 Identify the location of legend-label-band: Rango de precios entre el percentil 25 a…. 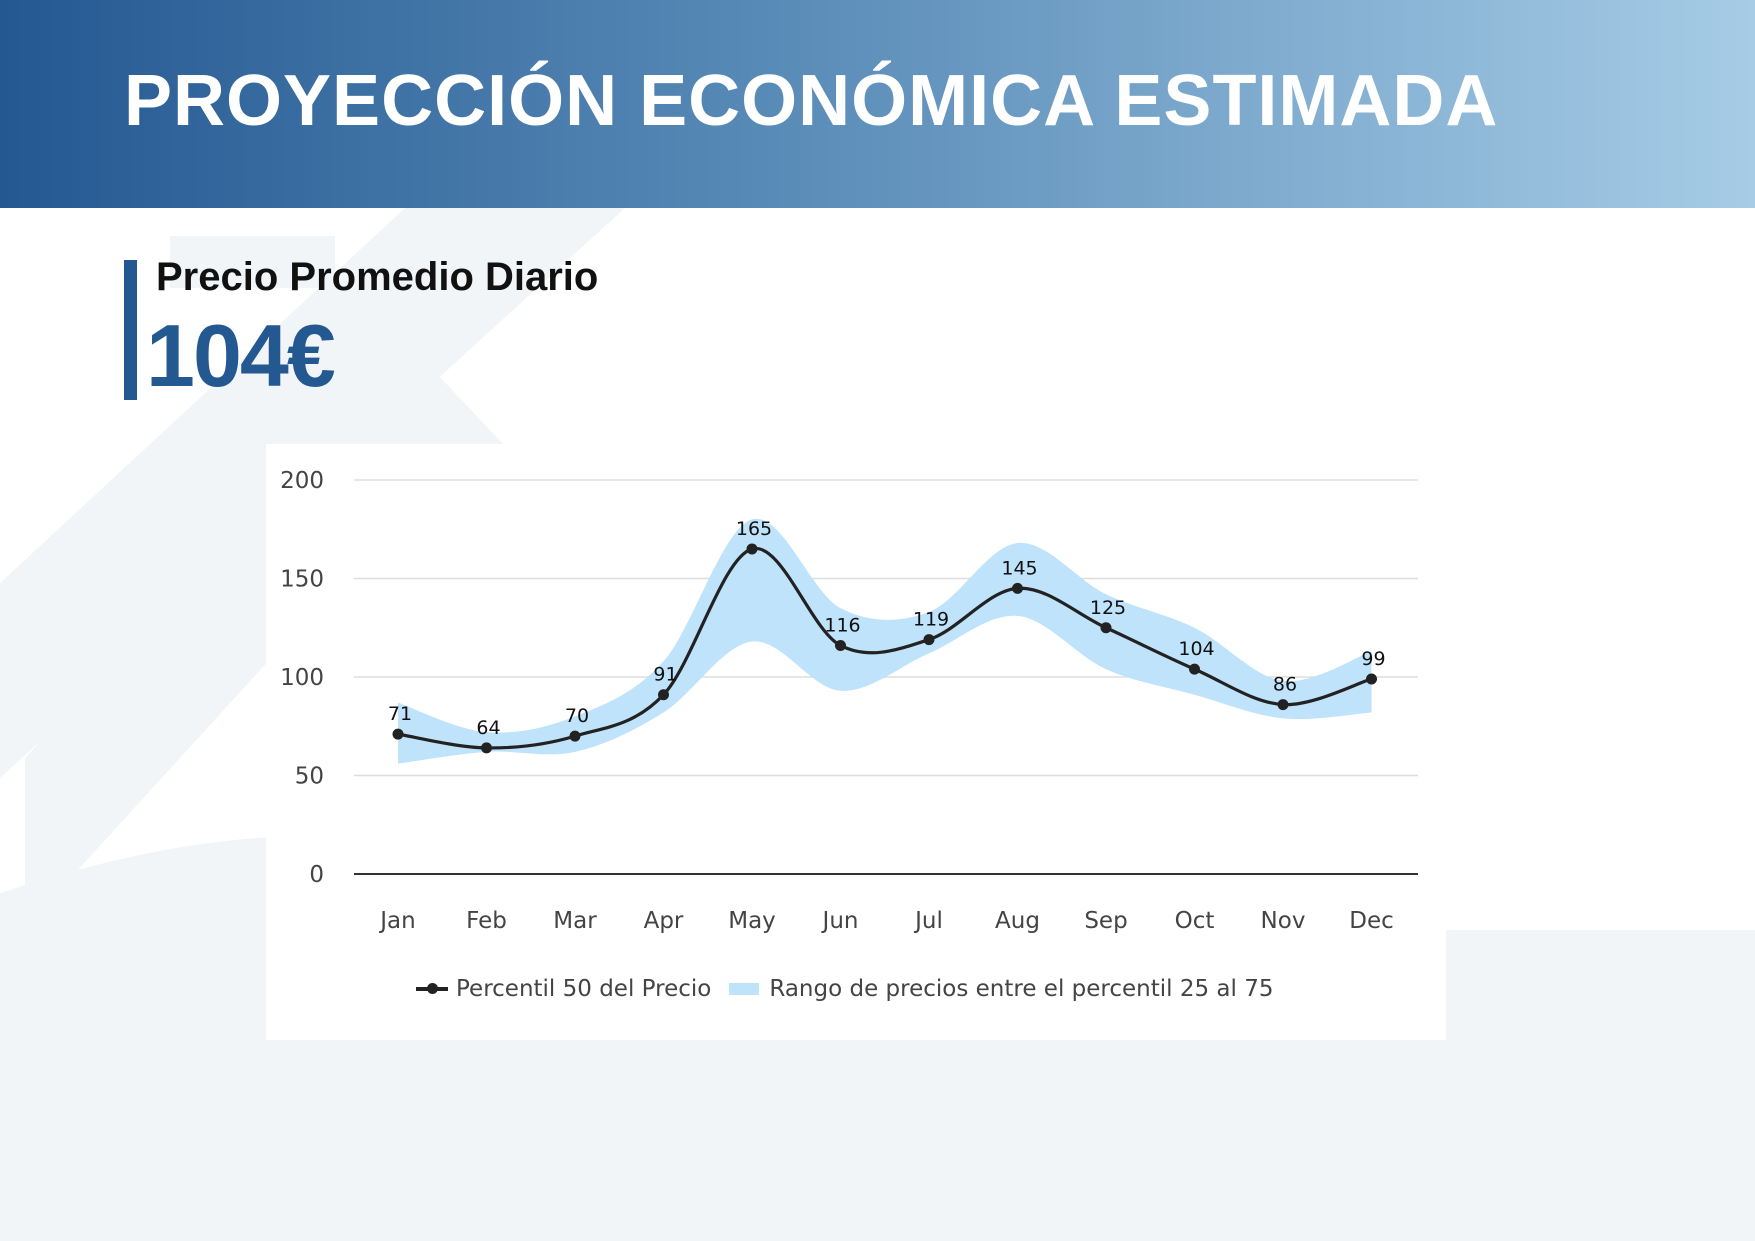
(1021, 989).